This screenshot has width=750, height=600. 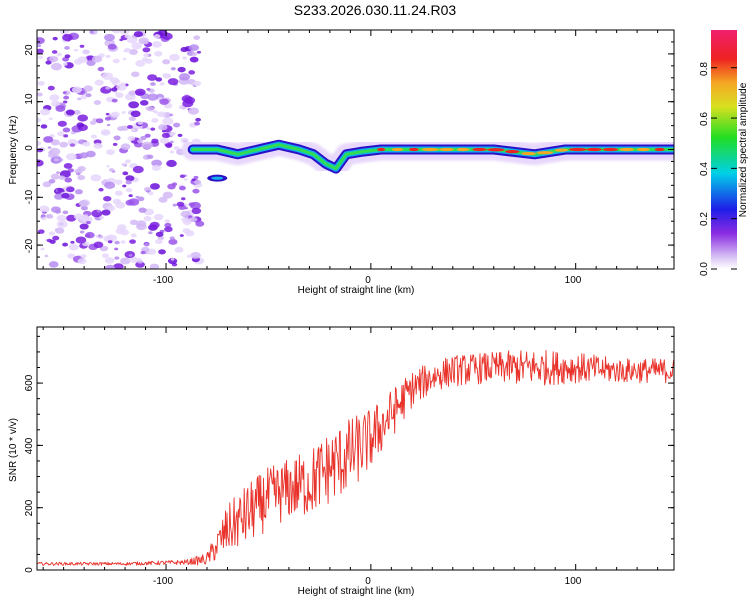 I want to click on spectrogram-tick-label-y-4: 20, so click(x=29, y=50).